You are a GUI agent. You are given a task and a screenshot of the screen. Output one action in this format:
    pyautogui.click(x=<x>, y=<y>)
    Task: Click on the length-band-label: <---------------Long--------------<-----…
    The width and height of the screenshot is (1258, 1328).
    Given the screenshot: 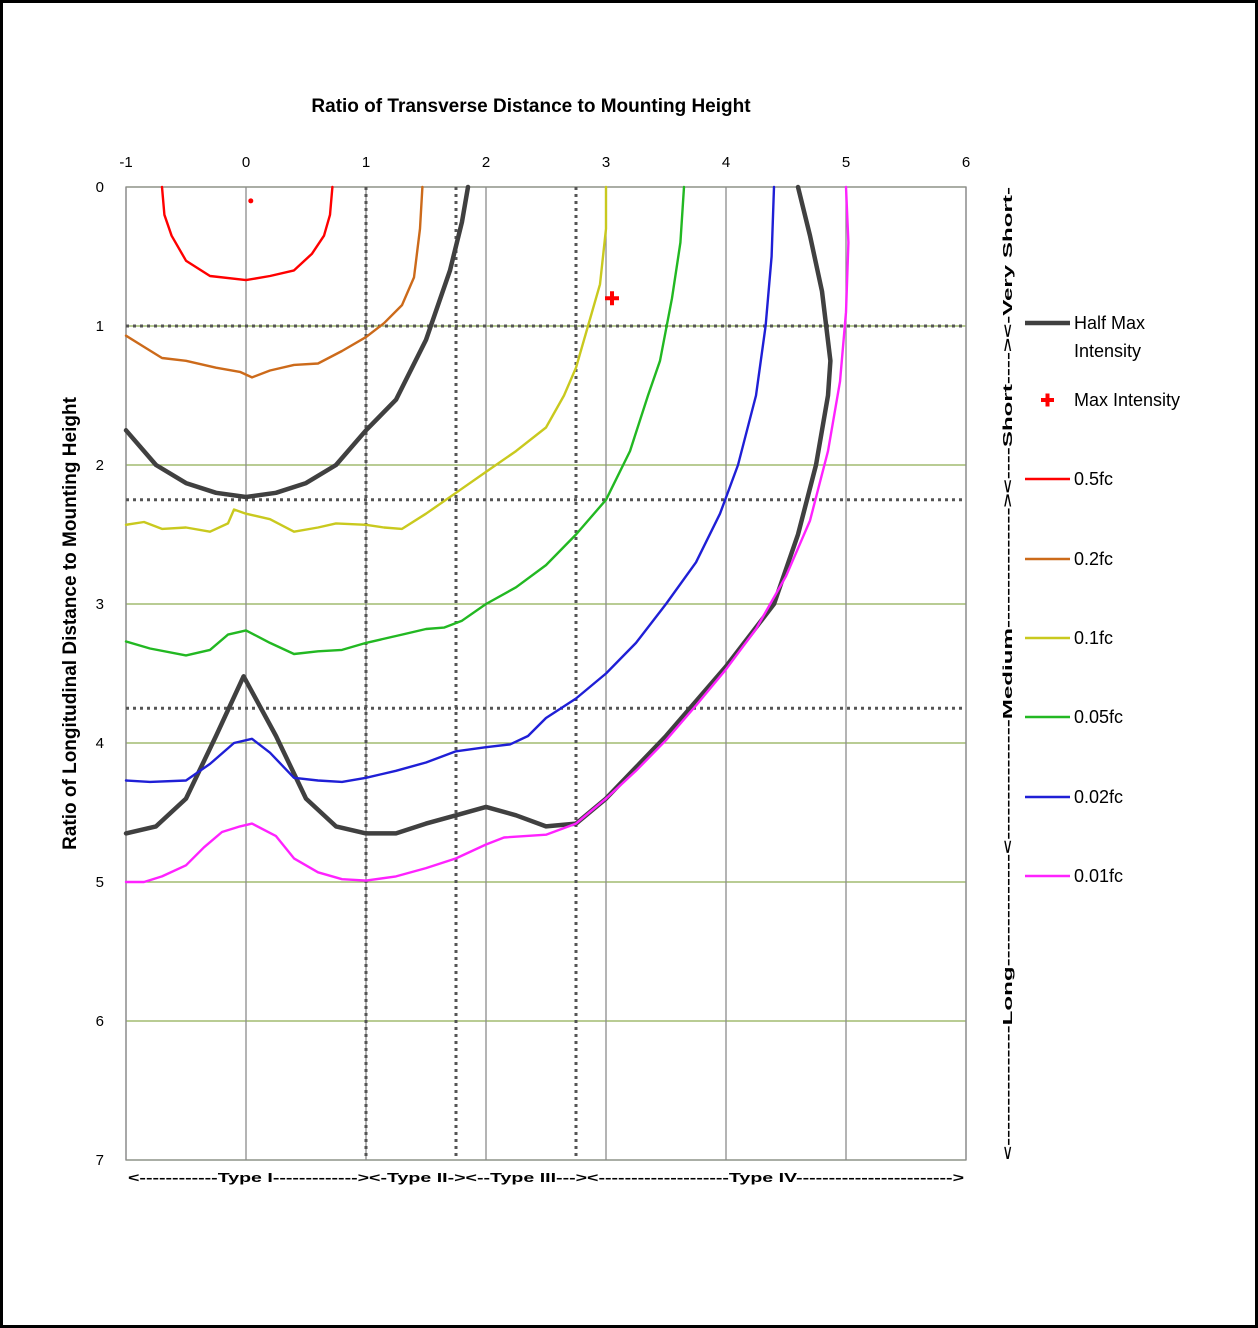 What is the action you would take?
    pyautogui.click(x=1007, y=673)
    